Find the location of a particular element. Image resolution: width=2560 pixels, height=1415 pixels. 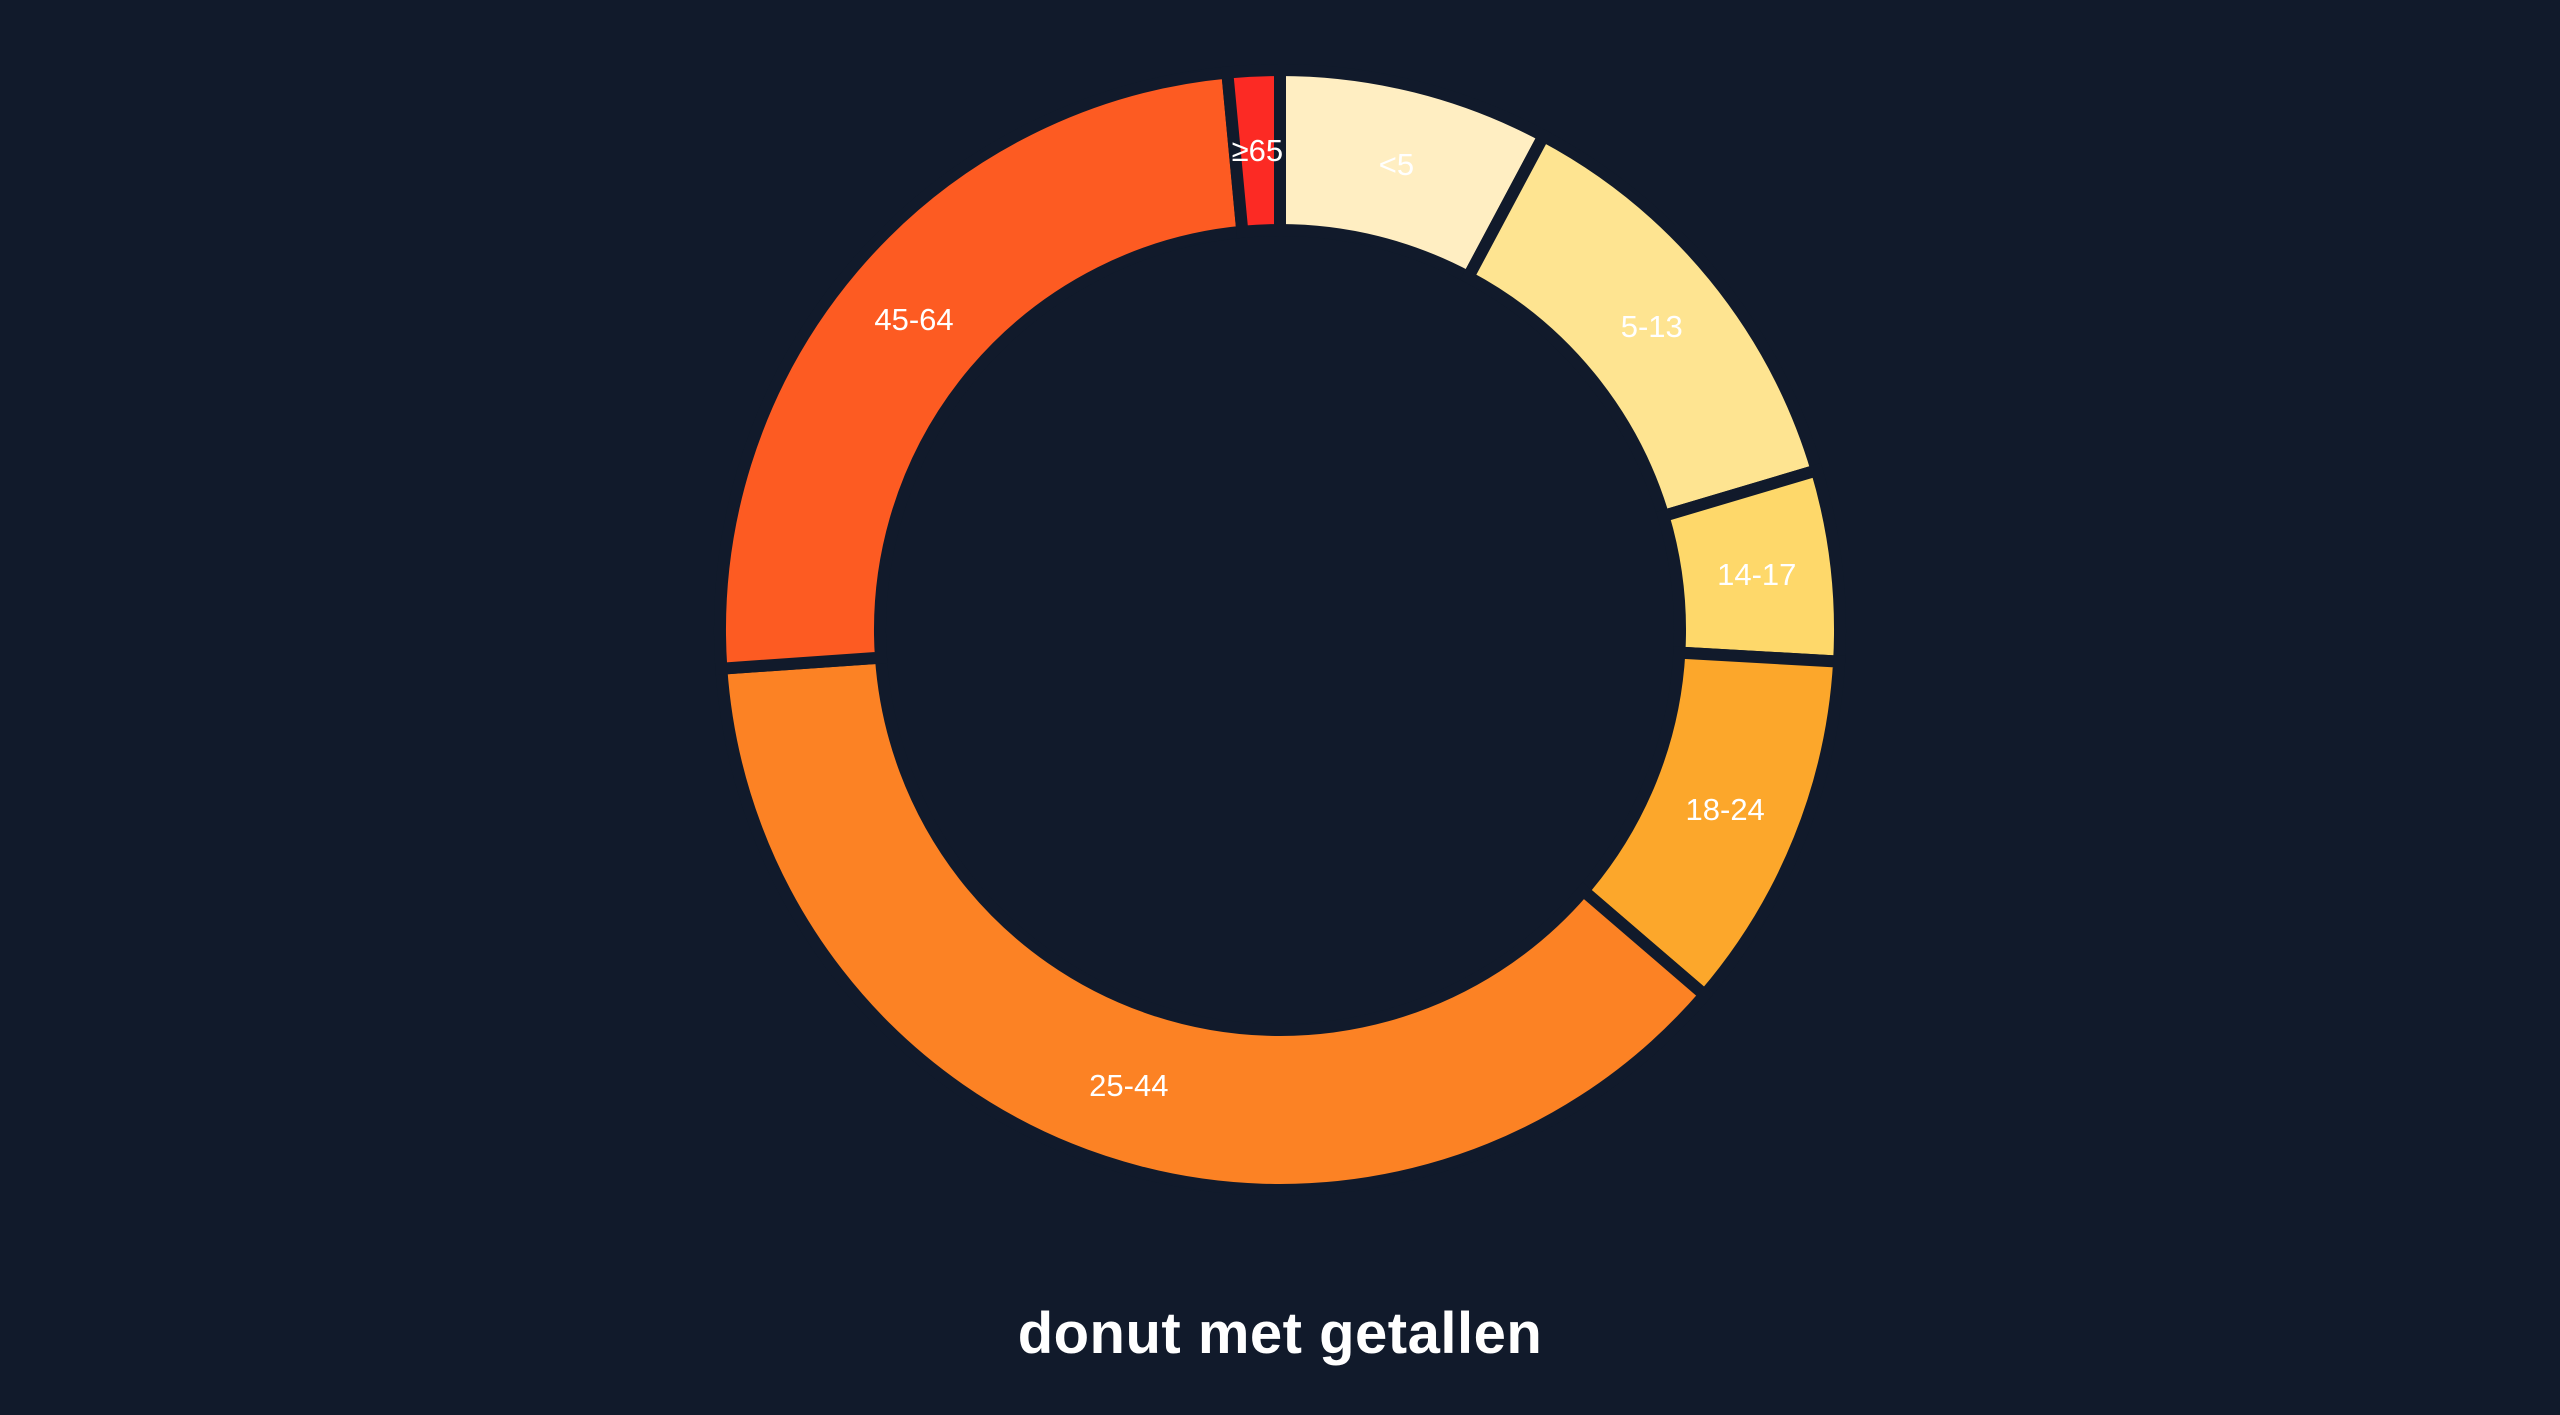

slice-label-4: 25-44 is located at coordinates (1128, 1085).